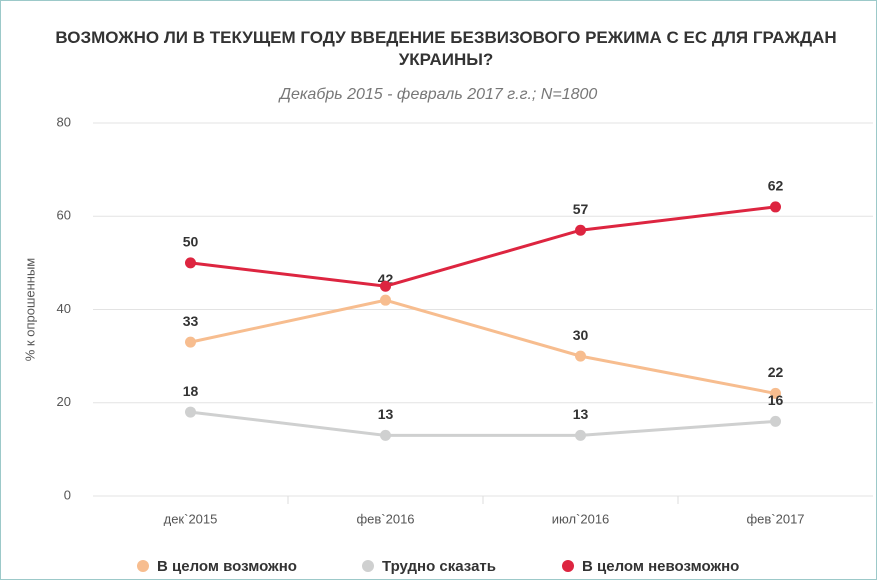  Describe the element at coordinates (227, 566) in the screenshot. I see `legend-label: В целом возможно` at that location.